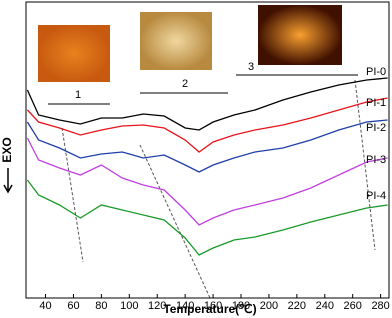 This screenshot has width=392, height=318. What do you see at coordinates (45, 306) in the screenshot?
I see `x-tick-label: 40` at bounding box center [45, 306].